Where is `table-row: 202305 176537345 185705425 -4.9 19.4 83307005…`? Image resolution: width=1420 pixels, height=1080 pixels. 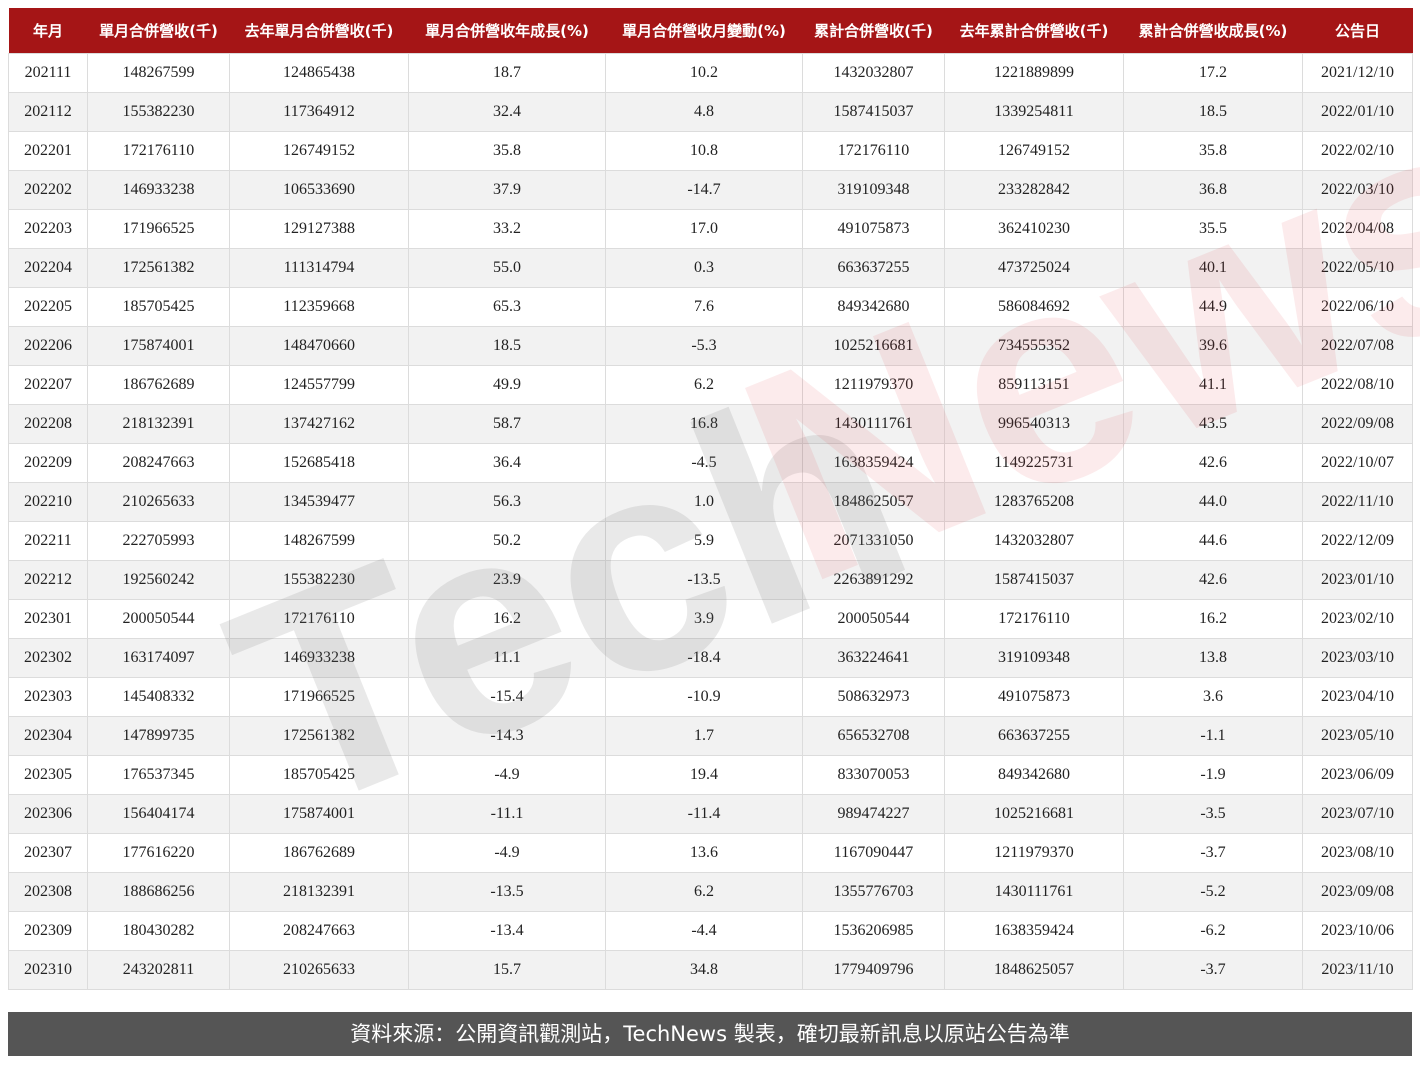 table-row: 202305 176537345 185705425 -4.9 19.4 83307005… is located at coordinates (710, 775).